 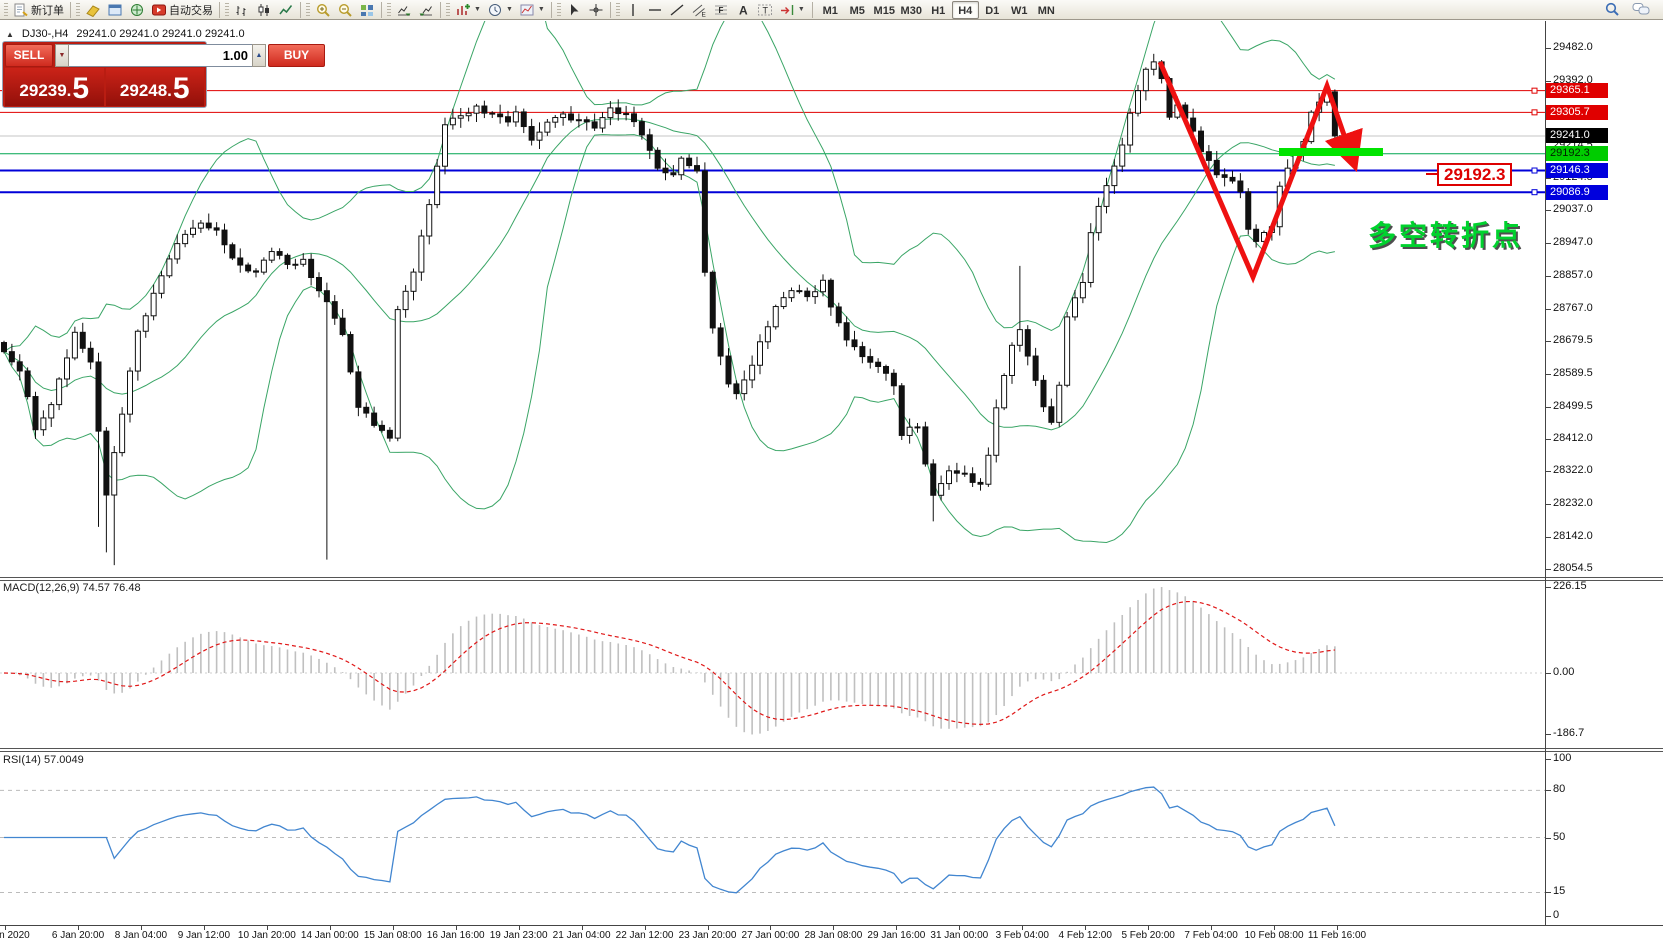 What do you see at coordinates (81, 88) in the screenshot?
I see `sell-price-pip: 5` at bounding box center [81, 88].